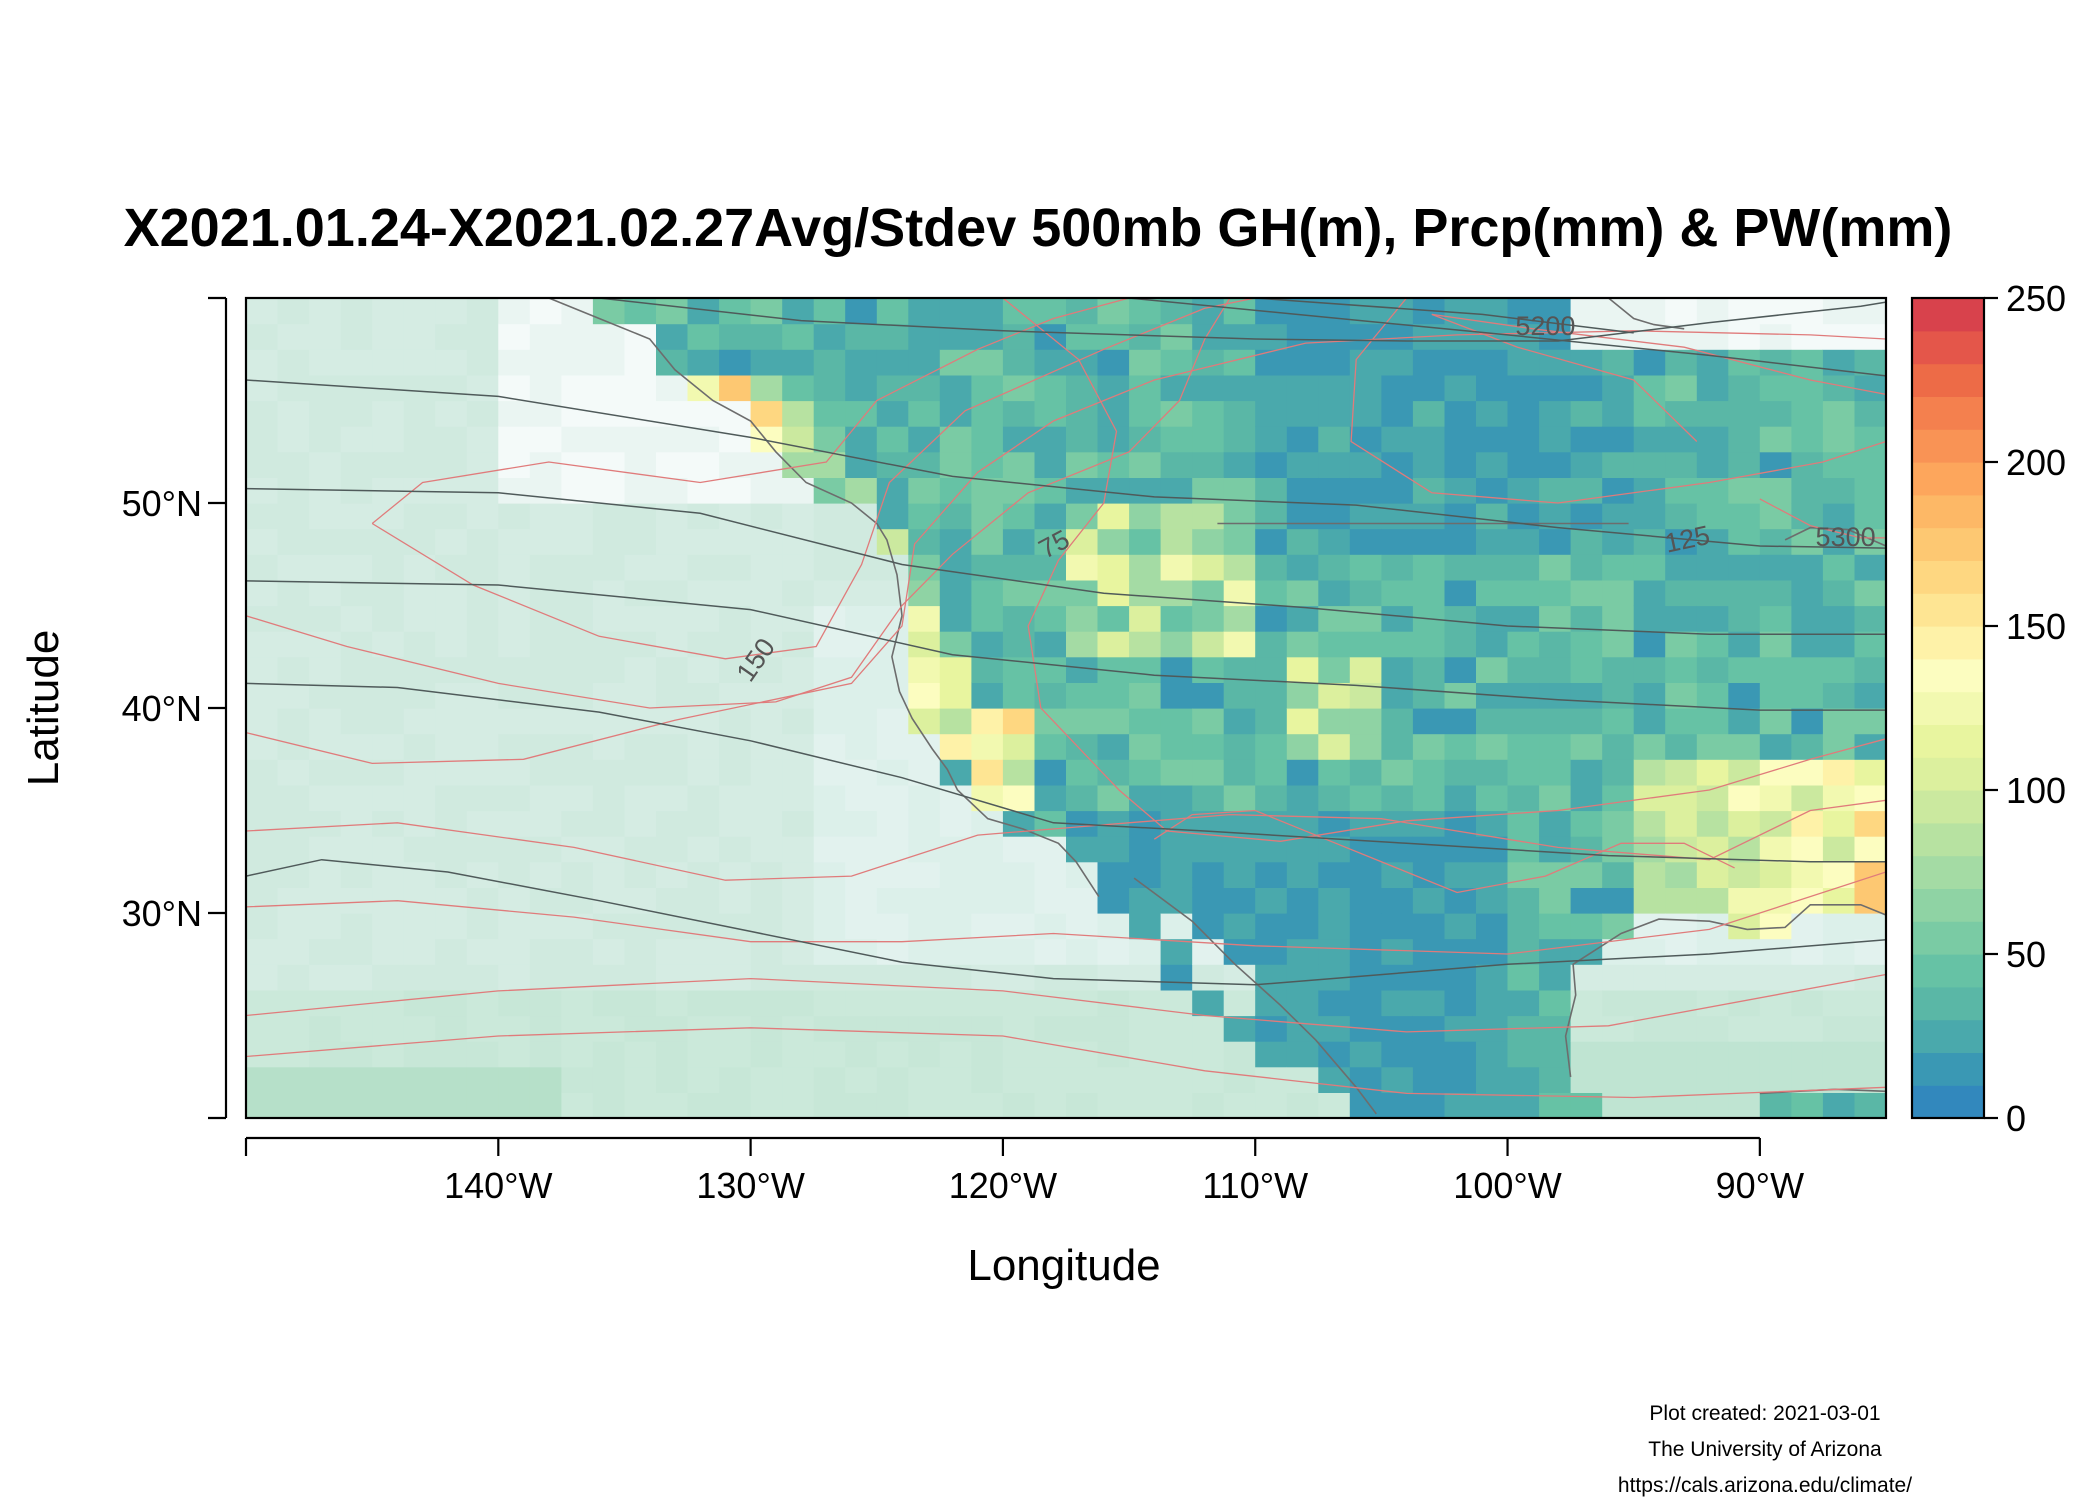 The width and height of the screenshot is (2100, 1500). Describe the element at coordinates (1003, 1185) in the screenshot. I see `x-tick-label: 120°W` at that location.